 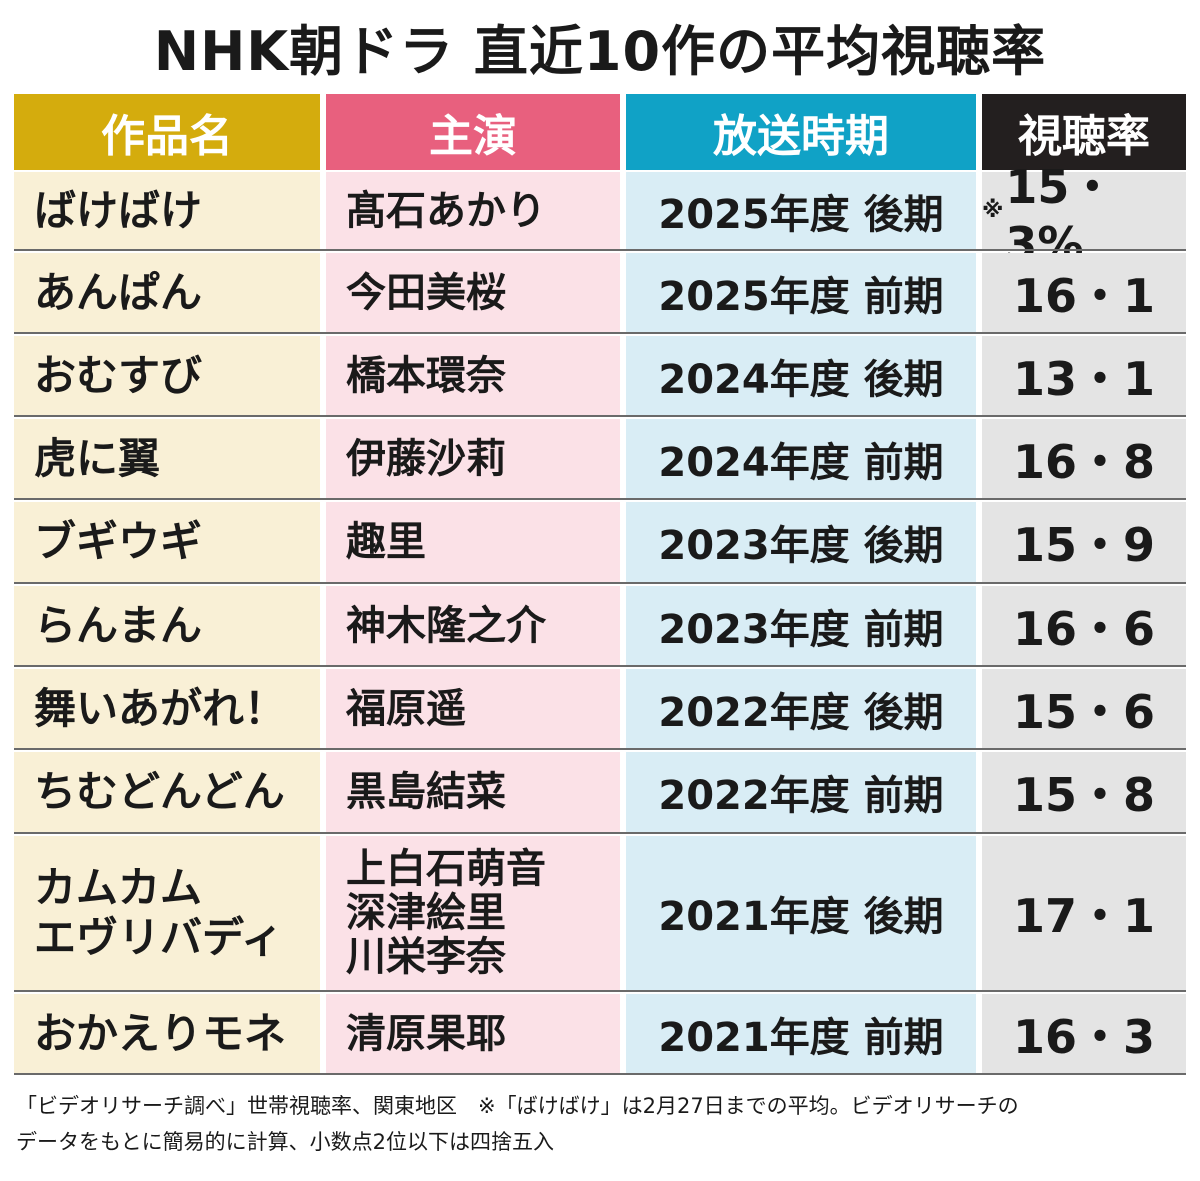 I want to click on rate-value: 16・1, so click(x=1084, y=295).